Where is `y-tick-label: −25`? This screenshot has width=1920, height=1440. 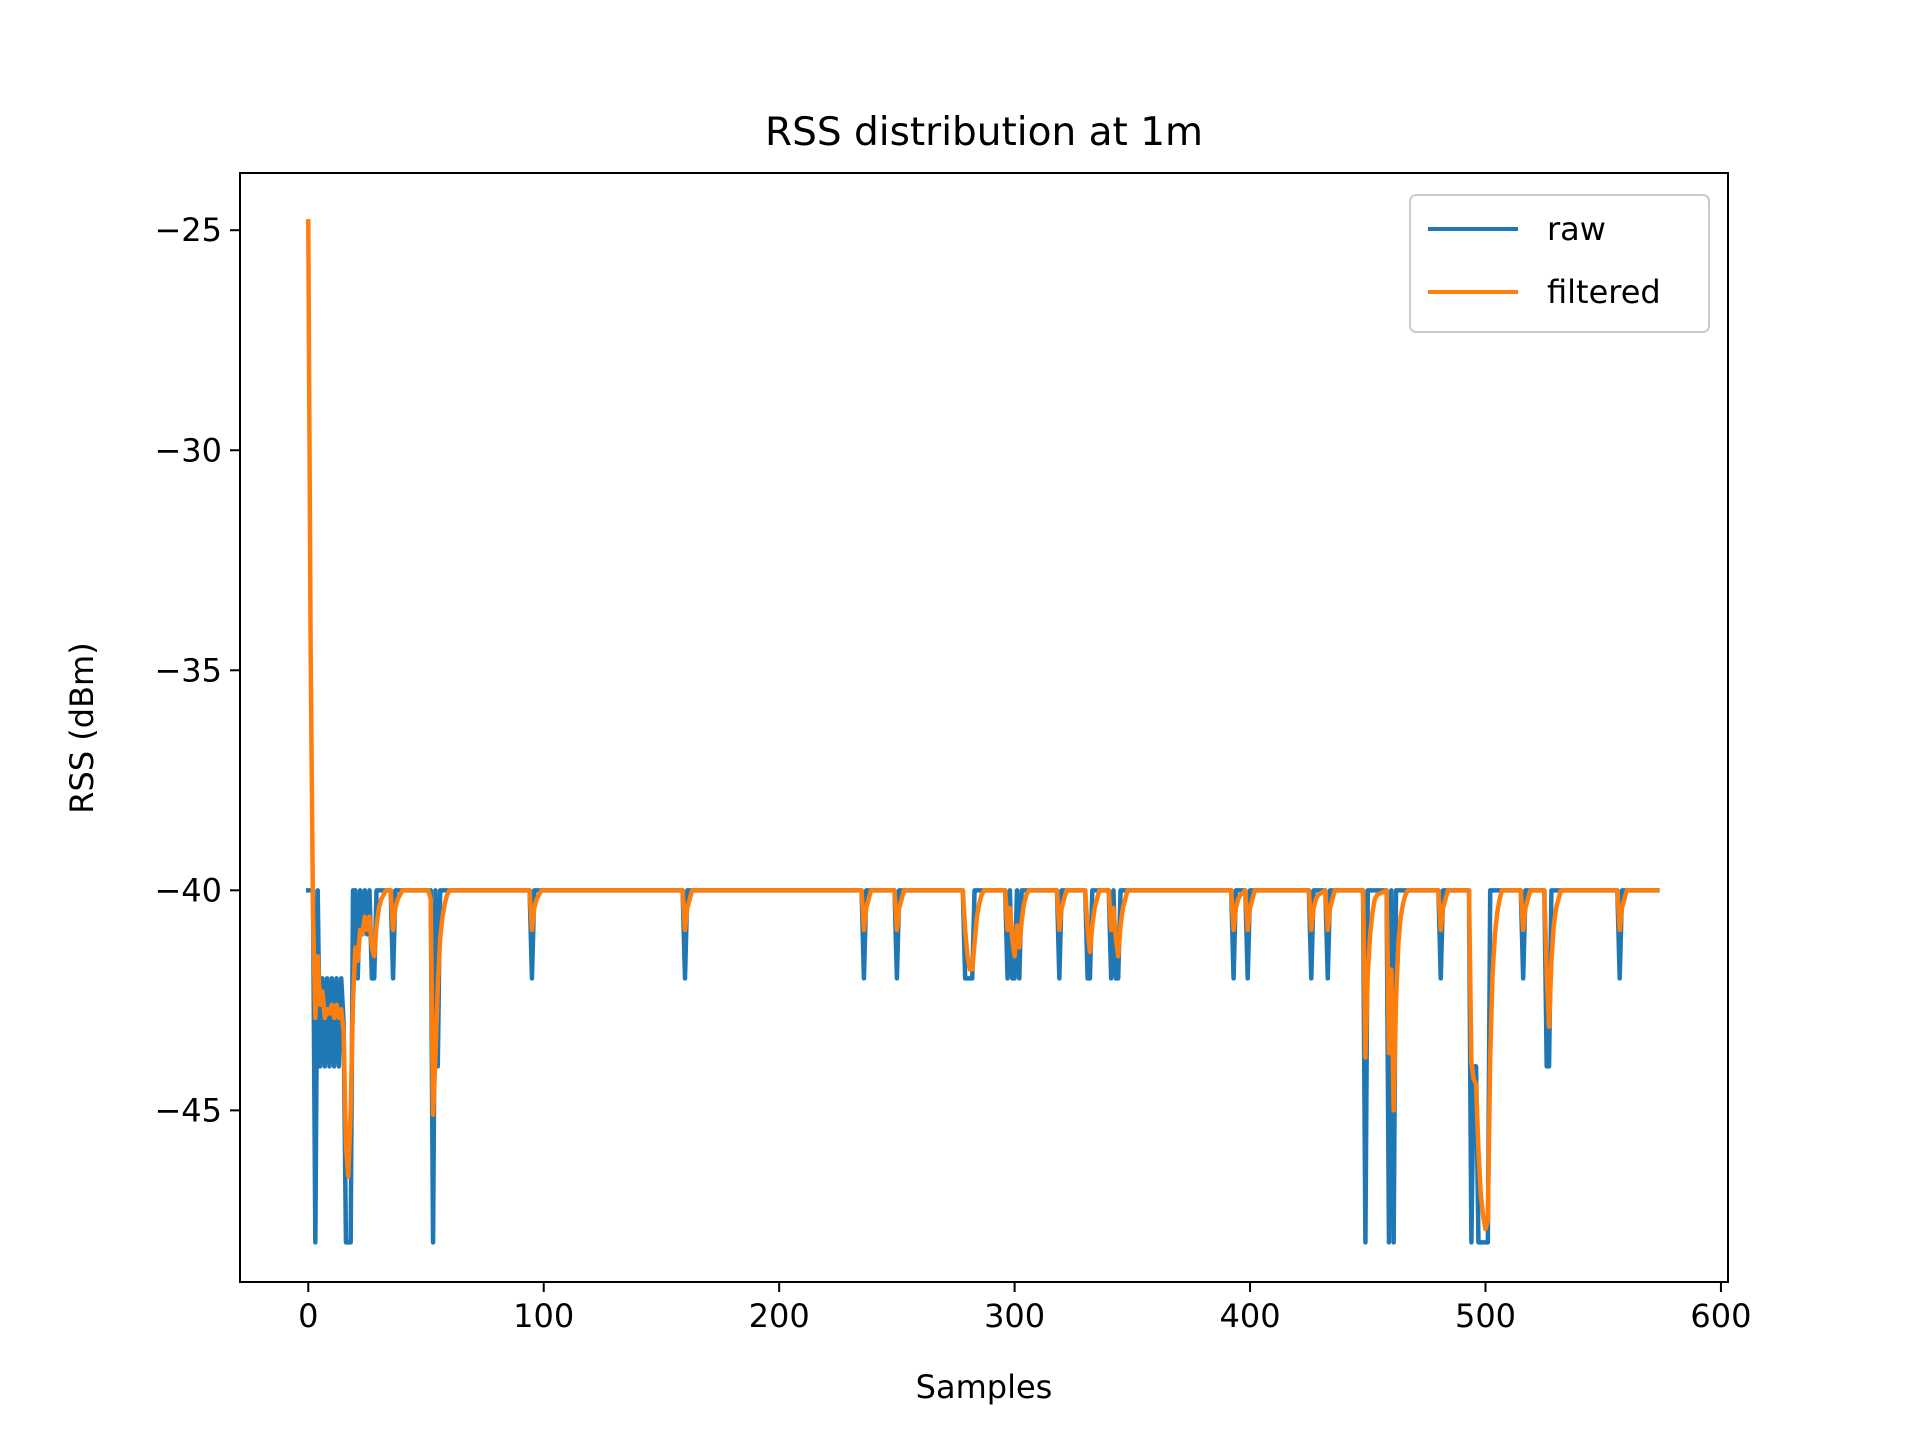 y-tick-label: −25 is located at coordinates (188, 230).